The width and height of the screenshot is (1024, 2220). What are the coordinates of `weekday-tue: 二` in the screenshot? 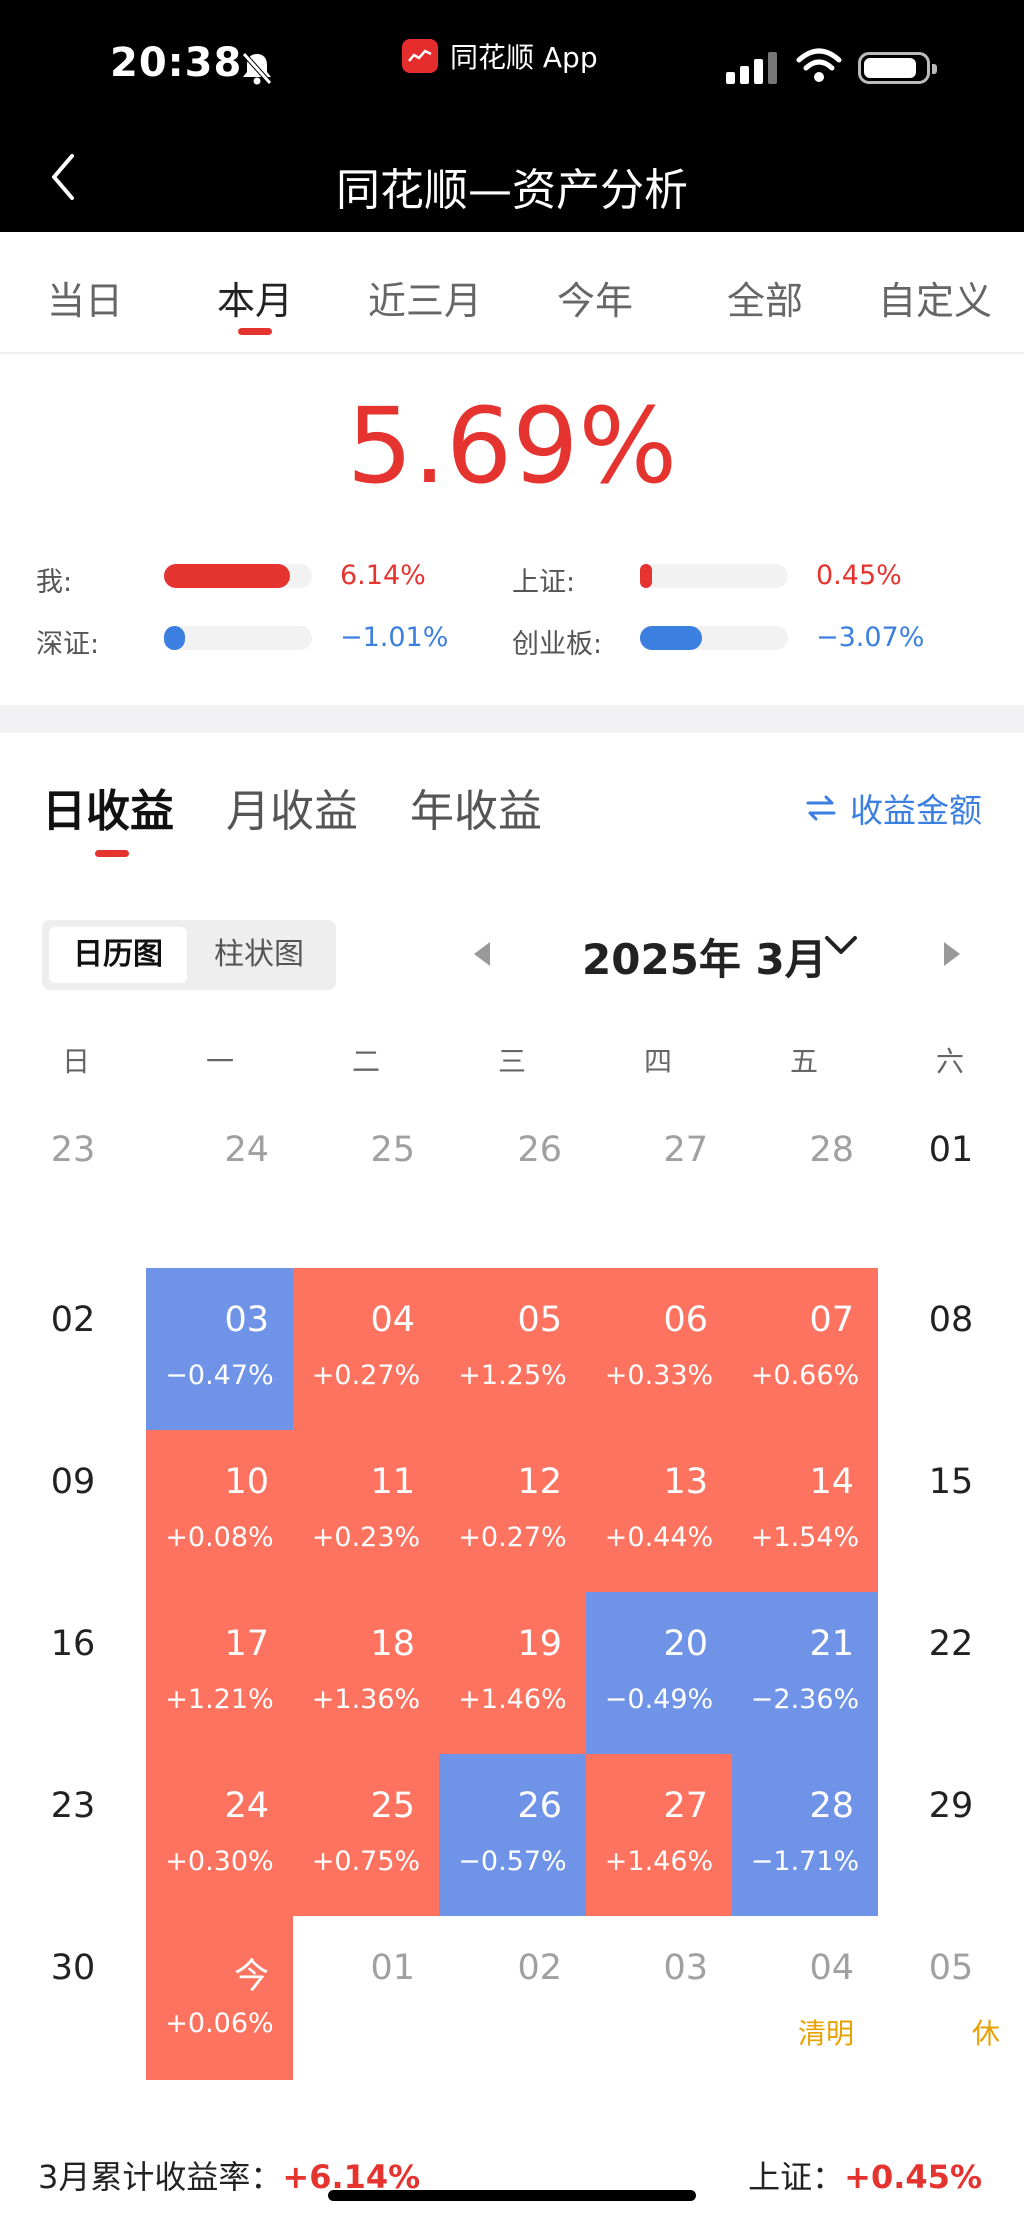 It's located at (366, 1061).